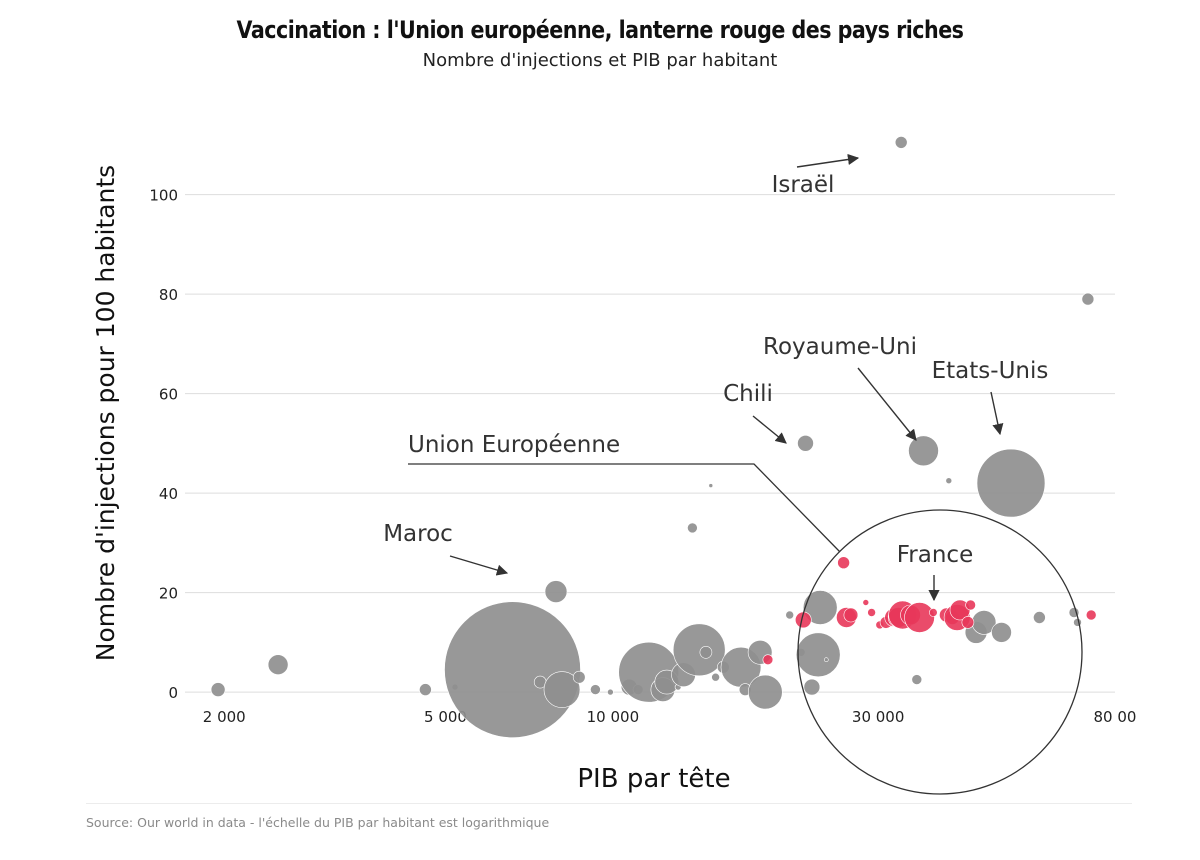 This screenshot has height=860, width=1200. I want to click on annotation-chili: Chili, so click(748, 394).